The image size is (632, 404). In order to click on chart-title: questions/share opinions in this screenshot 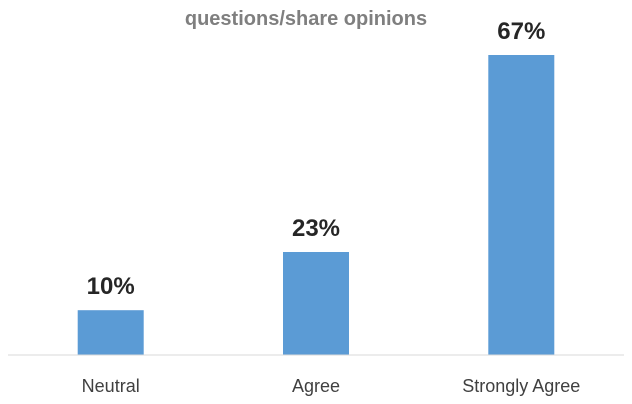, I will do `click(306, 19)`.